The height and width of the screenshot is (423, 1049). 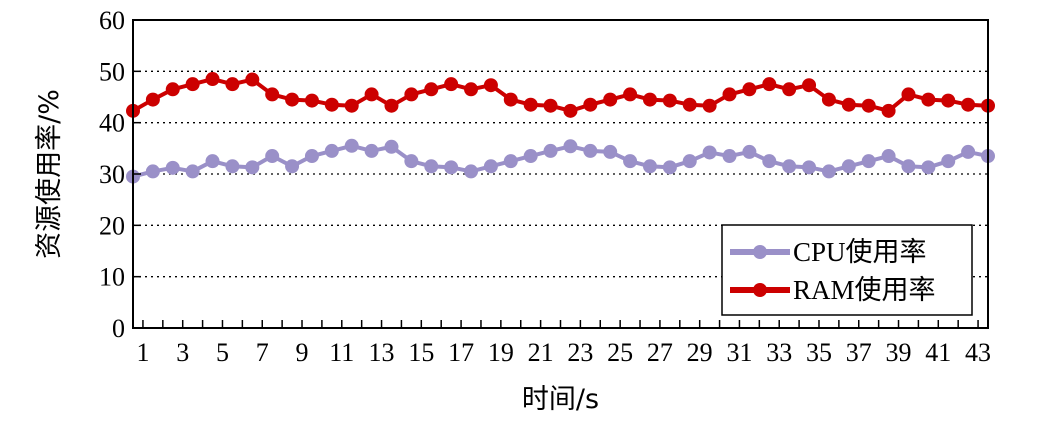 I want to click on x-tick-label: 43, so click(x=978, y=352).